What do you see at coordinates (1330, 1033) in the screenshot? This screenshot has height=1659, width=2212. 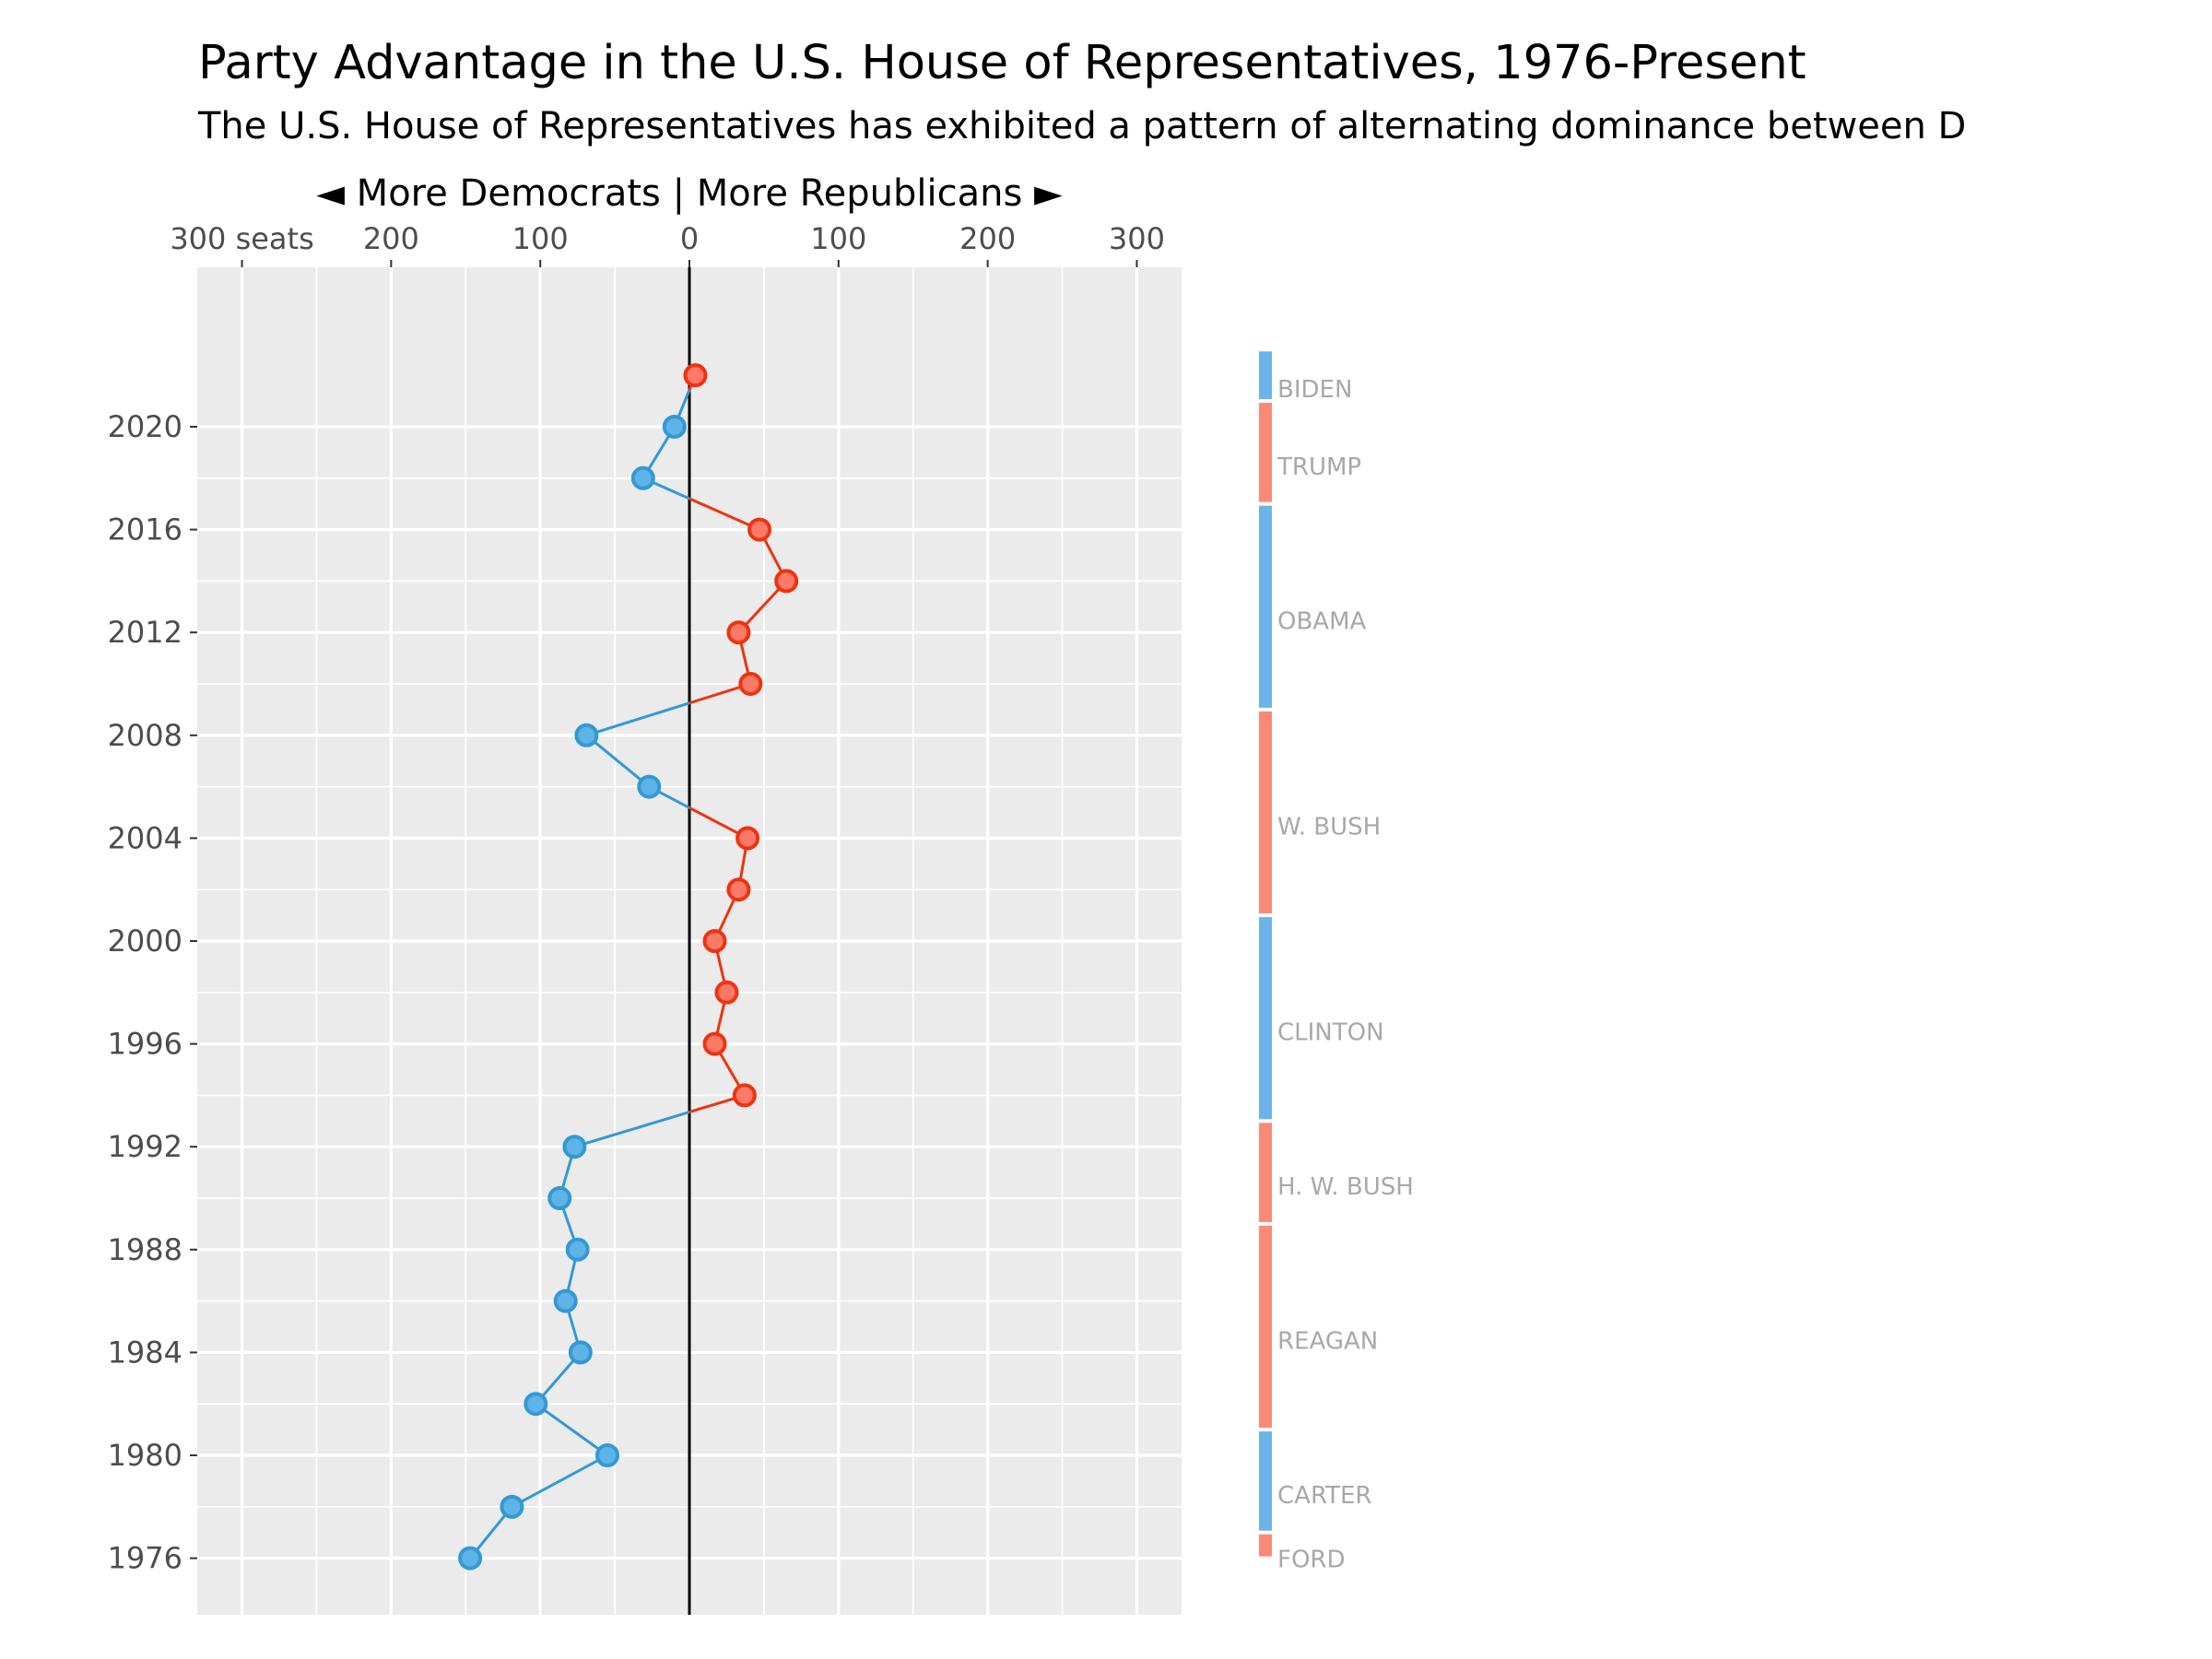 I see `president-label: CLINTON` at bounding box center [1330, 1033].